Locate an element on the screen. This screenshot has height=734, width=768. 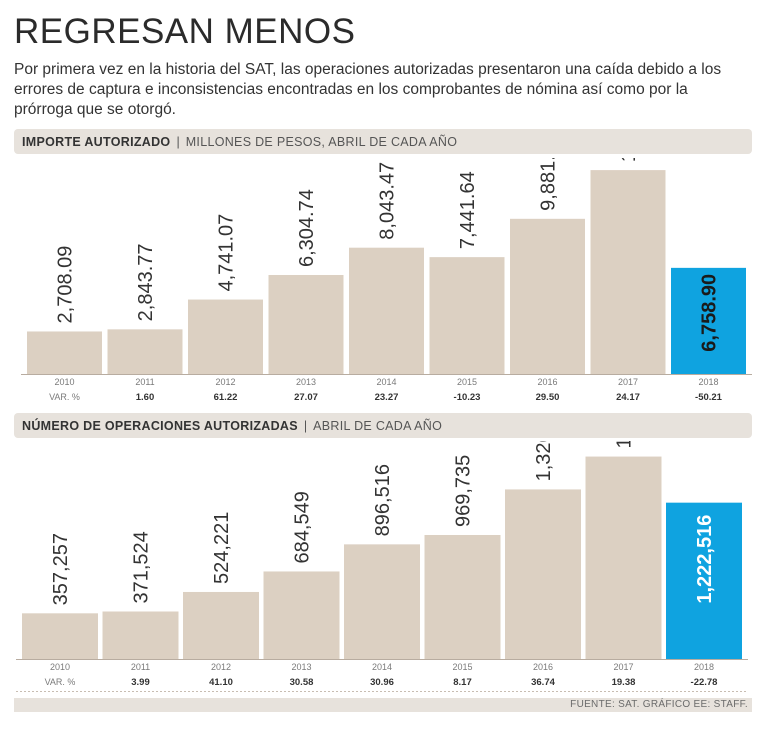
value-label-2013: 684,549 is located at coordinates (303, 527).